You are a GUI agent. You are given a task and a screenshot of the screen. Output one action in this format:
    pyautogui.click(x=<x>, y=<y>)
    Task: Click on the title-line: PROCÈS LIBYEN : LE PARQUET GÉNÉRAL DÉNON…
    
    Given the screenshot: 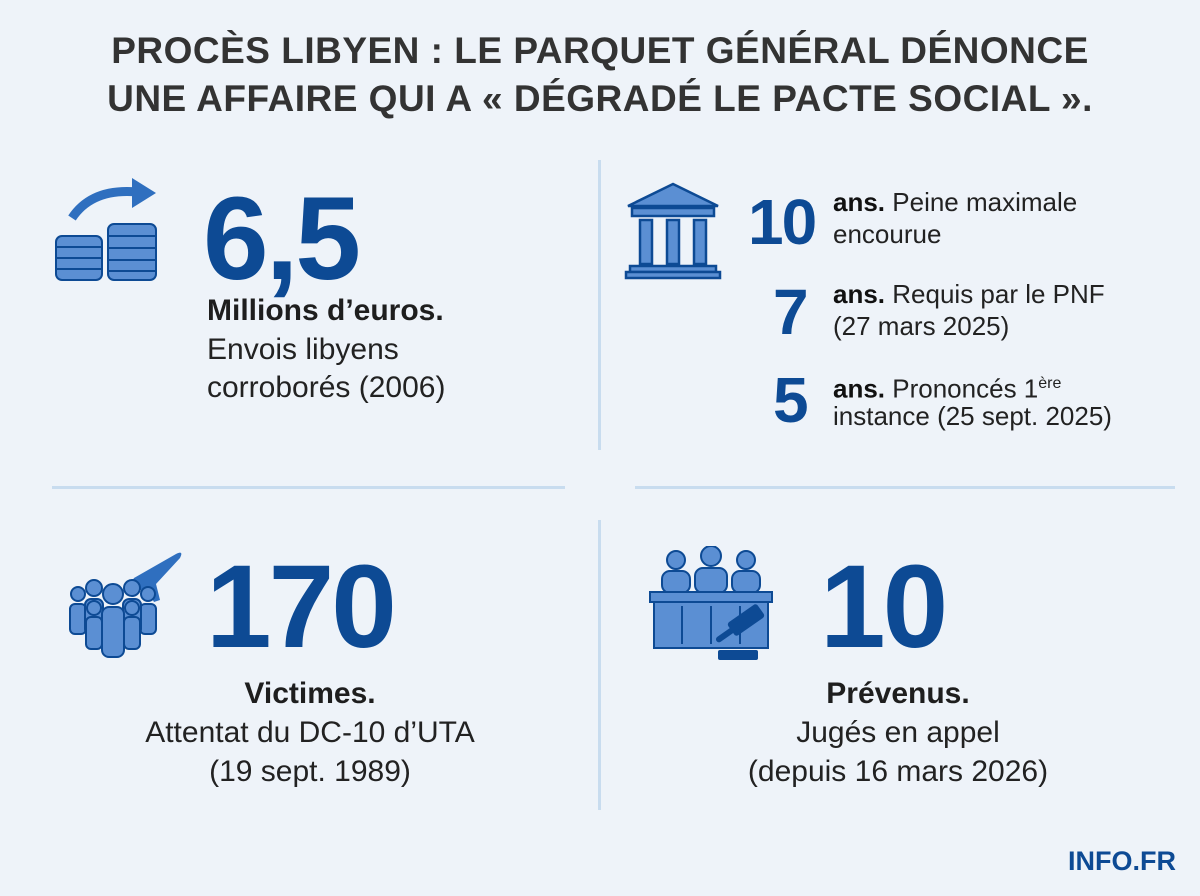 What is the action you would take?
    pyautogui.click(x=600, y=50)
    